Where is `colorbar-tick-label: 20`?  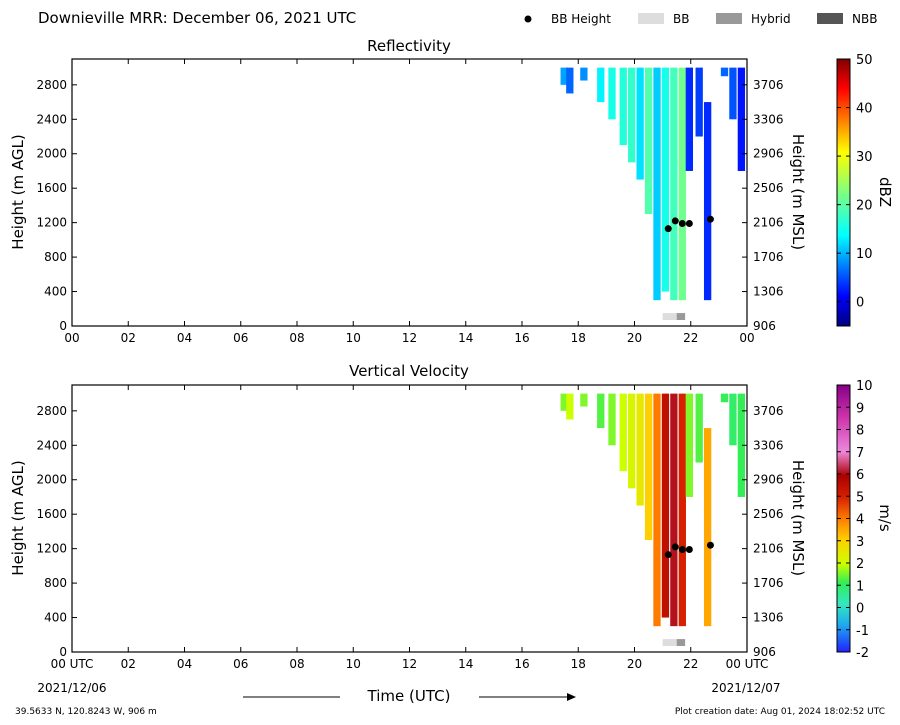
colorbar-tick-label: 20 is located at coordinates (864, 206).